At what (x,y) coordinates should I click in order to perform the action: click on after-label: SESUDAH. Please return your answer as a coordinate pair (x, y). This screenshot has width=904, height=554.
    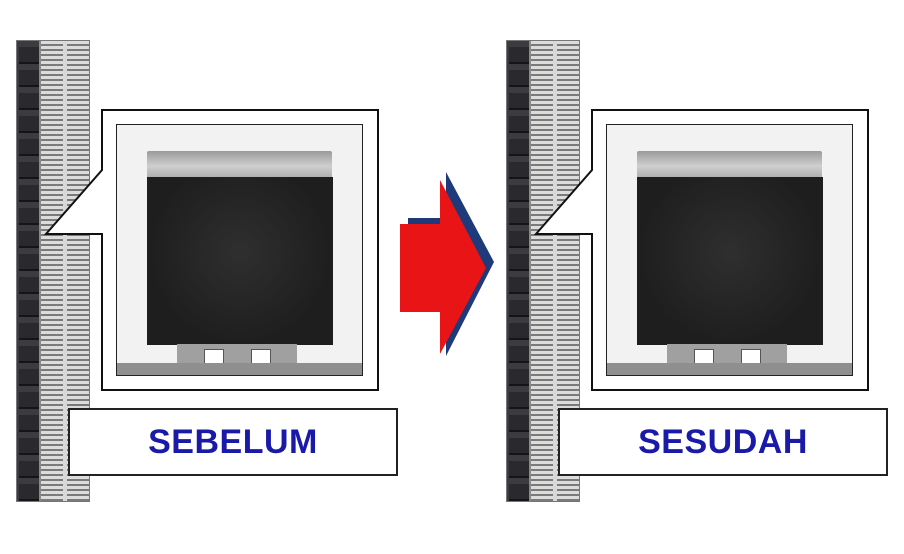
    Looking at the image, I should click on (723, 441).